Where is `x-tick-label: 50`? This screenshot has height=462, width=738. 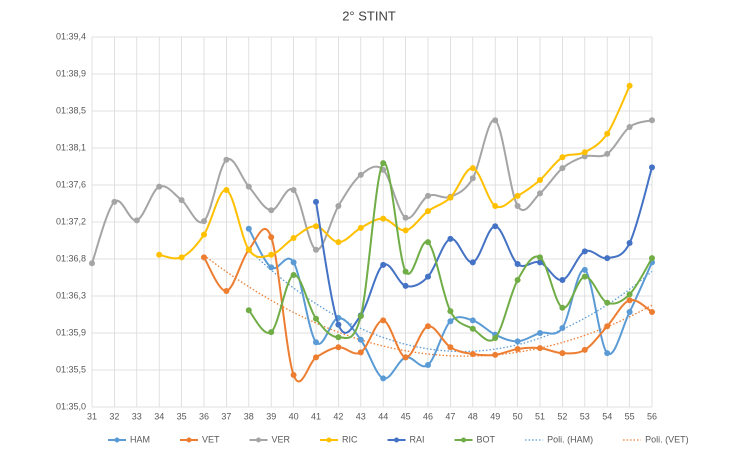
x-tick-label: 50 is located at coordinates (518, 416).